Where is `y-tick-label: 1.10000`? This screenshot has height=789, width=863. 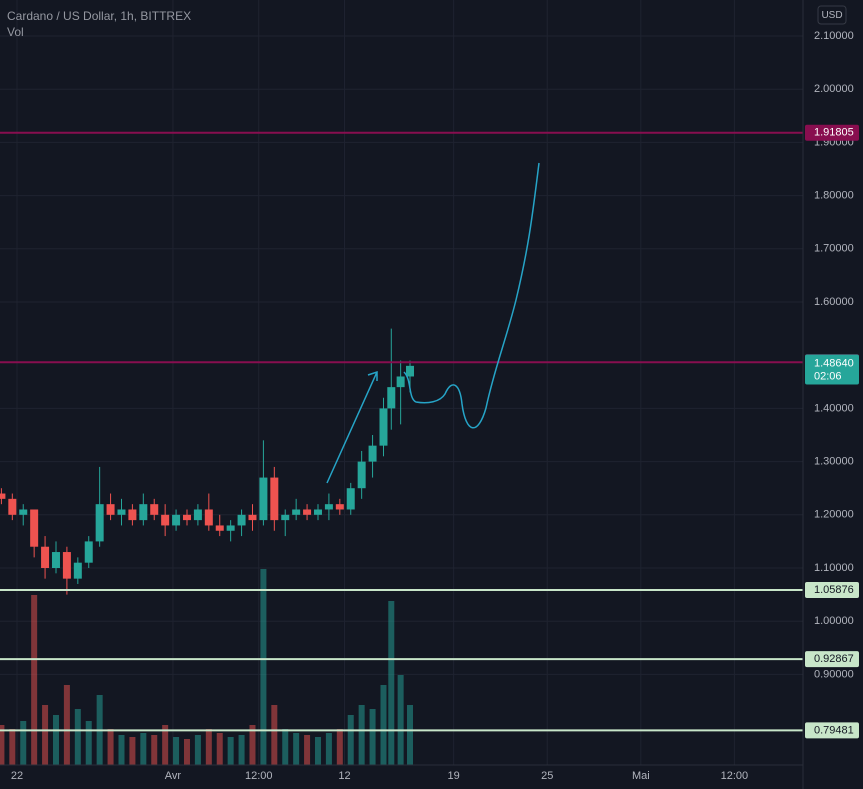 y-tick-label: 1.10000 is located at coordinates (834, 568).